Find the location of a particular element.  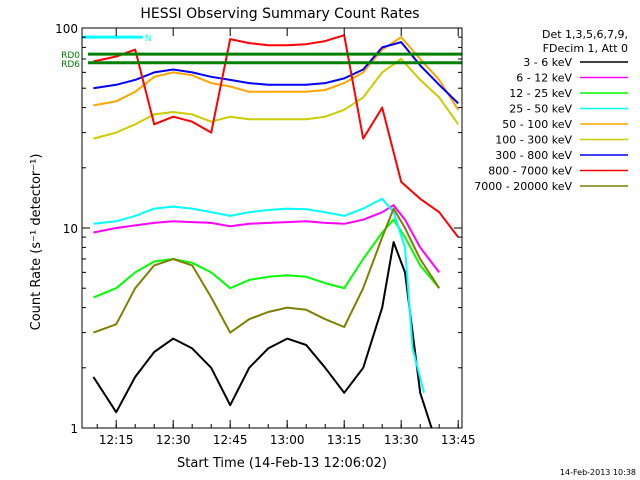

legend-label: 50 - 100 keV is located at coordinates (537, 124).